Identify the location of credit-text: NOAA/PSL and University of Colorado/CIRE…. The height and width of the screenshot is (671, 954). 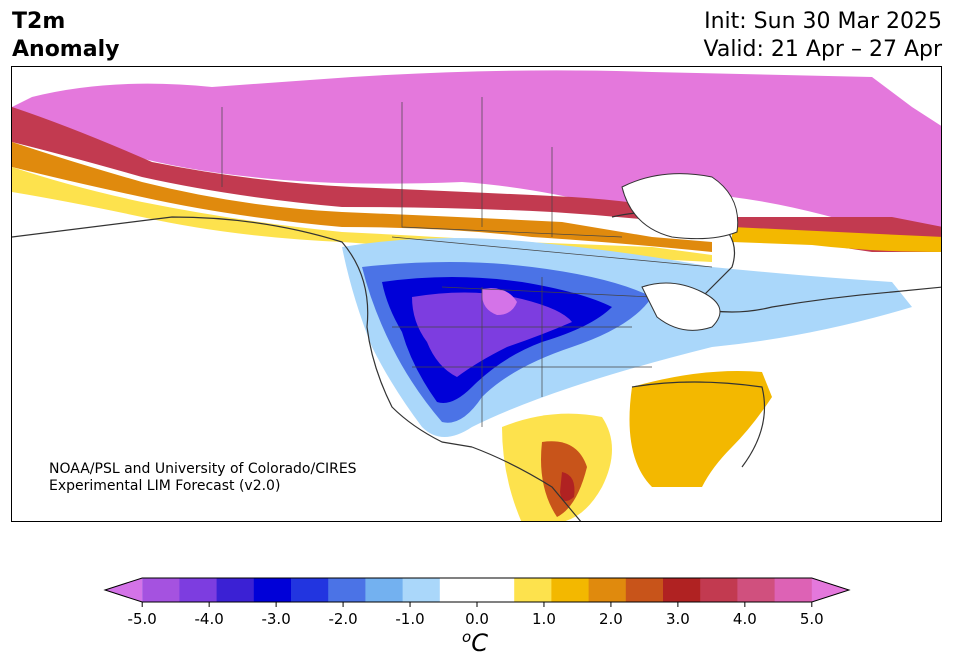
(203, 478).